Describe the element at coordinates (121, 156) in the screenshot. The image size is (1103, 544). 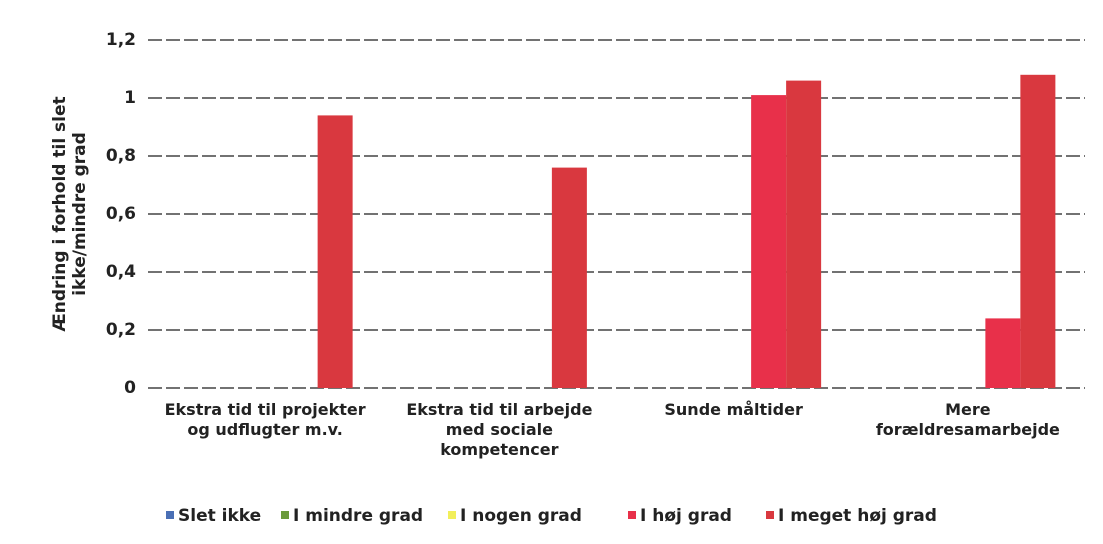
I see `y-tick-label: 0,8` at that location.